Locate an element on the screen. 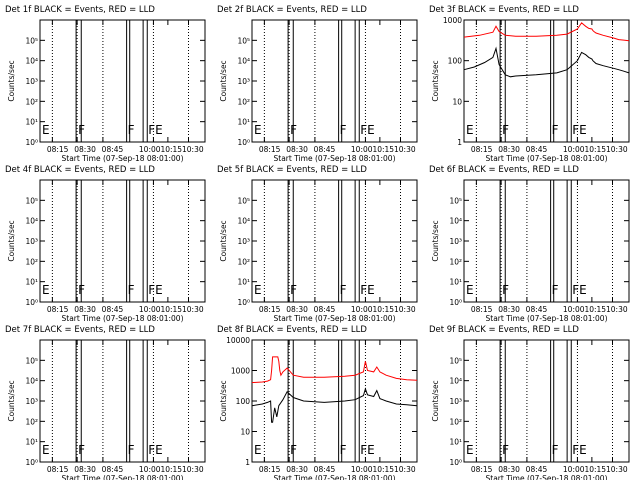  y-tick-label: 10000 is located at coordinates (238, 340).